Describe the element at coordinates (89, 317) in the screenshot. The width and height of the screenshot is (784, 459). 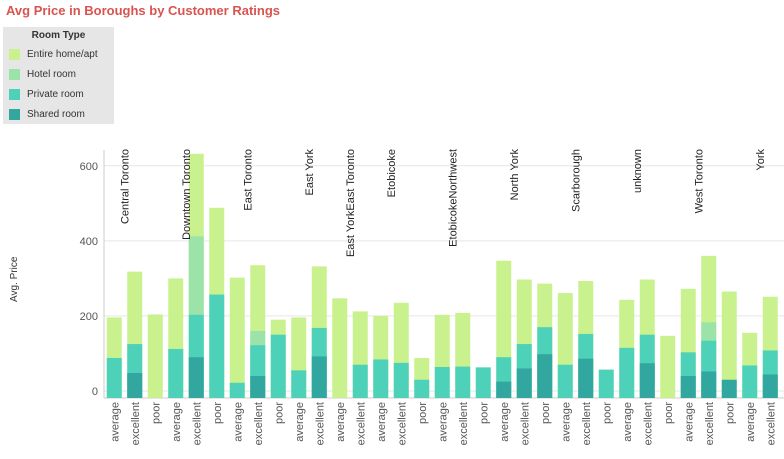
I see `y-tick-label: 200` at that location.